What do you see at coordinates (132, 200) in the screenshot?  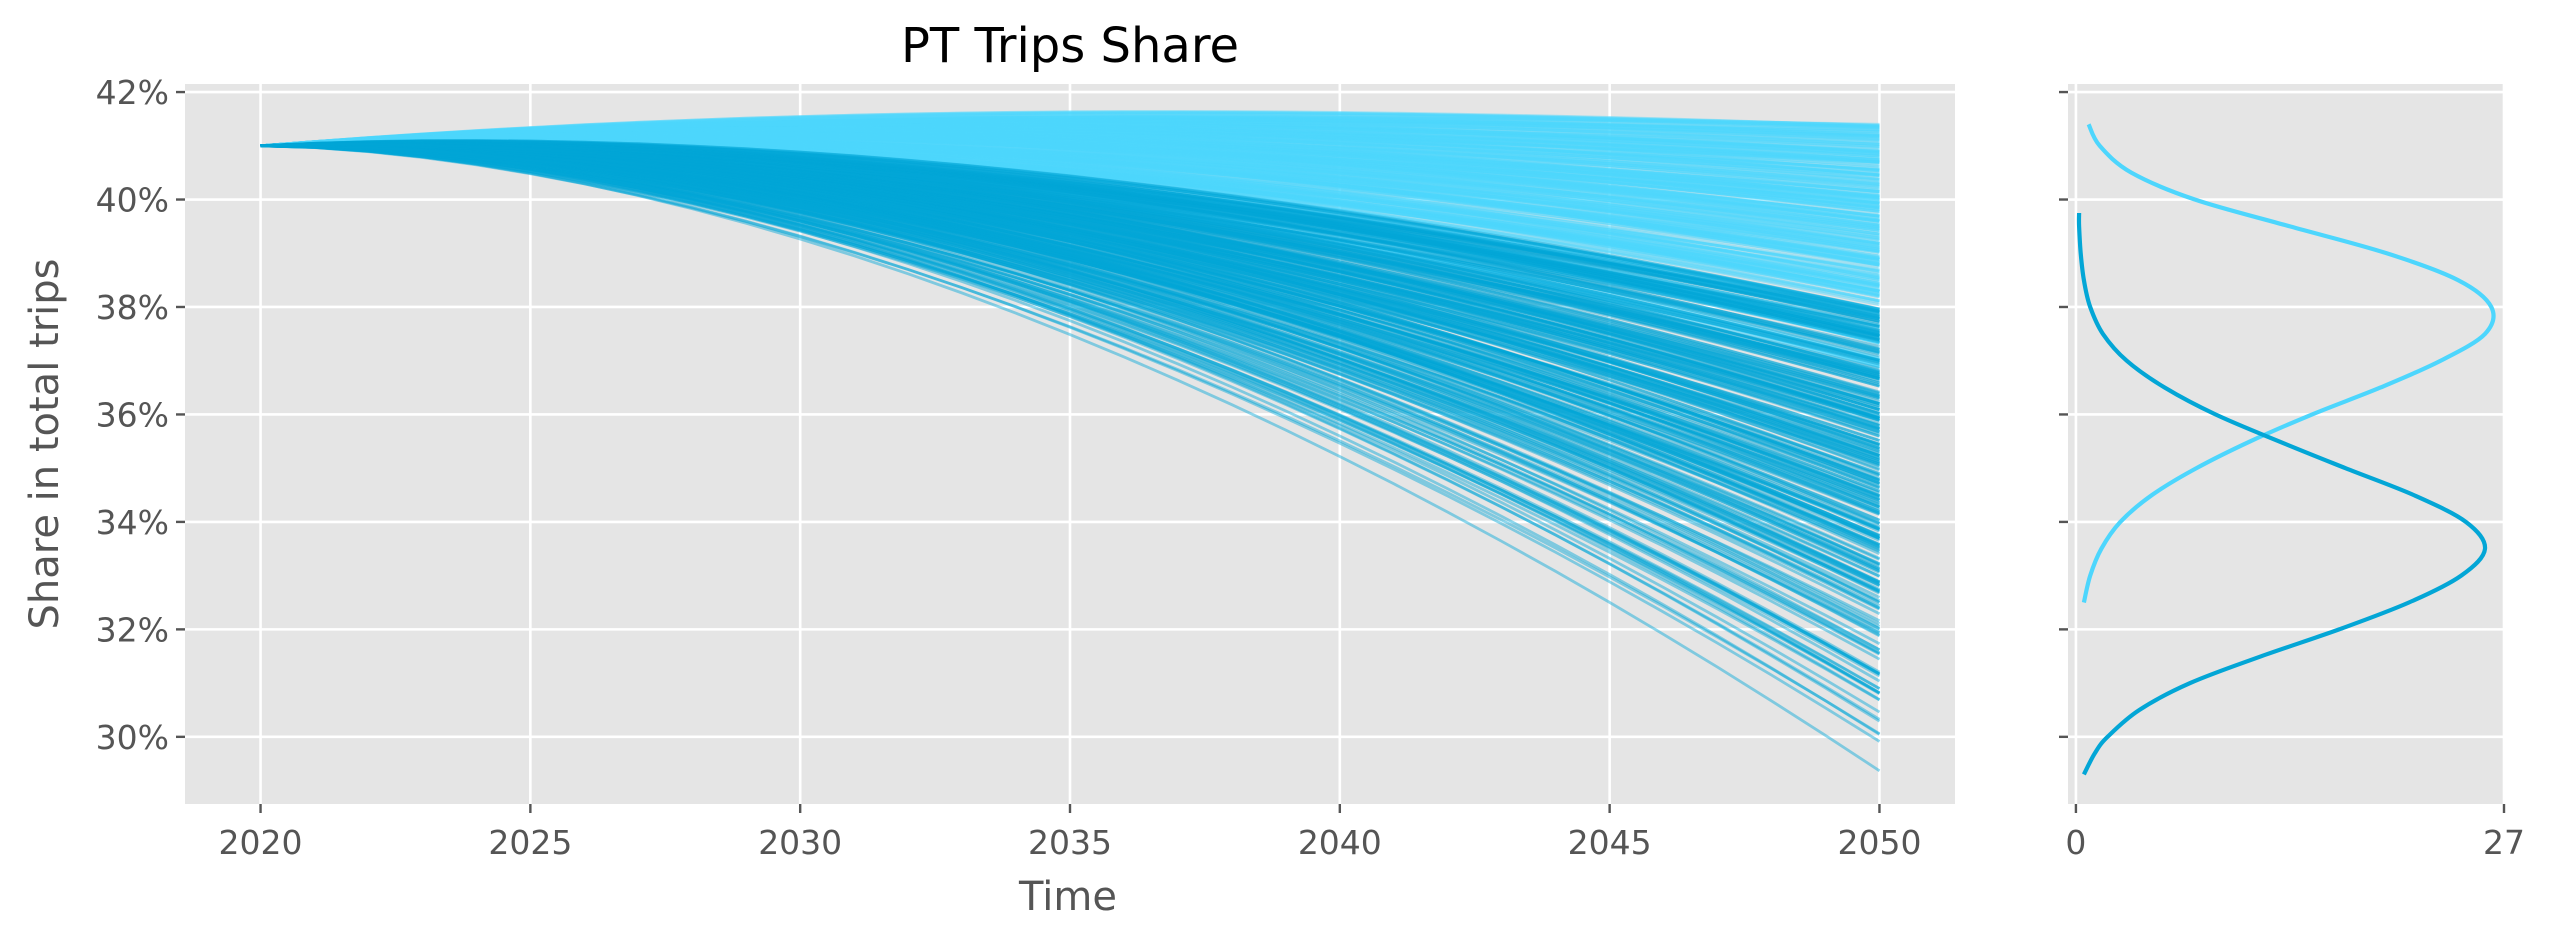 I see `y-tick-label: 40%` at bounding box center [132, 200].